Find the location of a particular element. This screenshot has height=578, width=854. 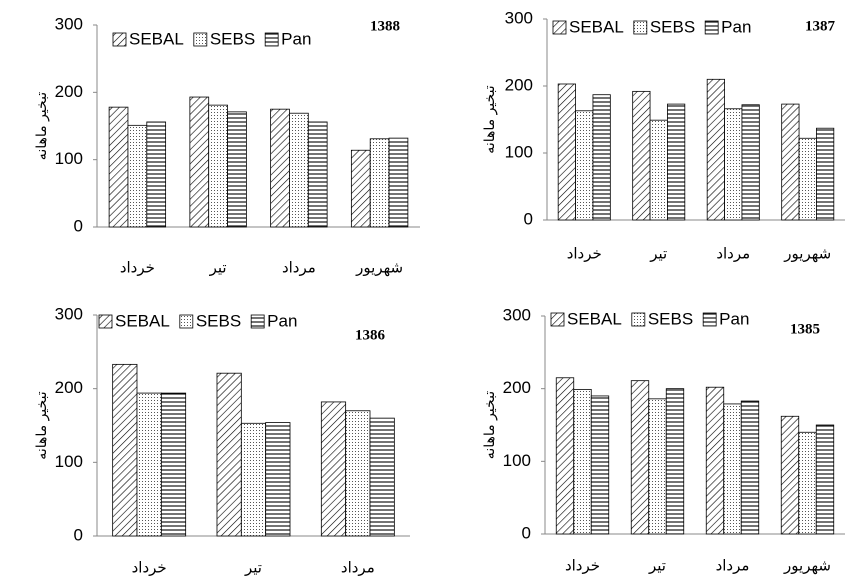

chart-title: 1385 is located at coordinates (805, 329).